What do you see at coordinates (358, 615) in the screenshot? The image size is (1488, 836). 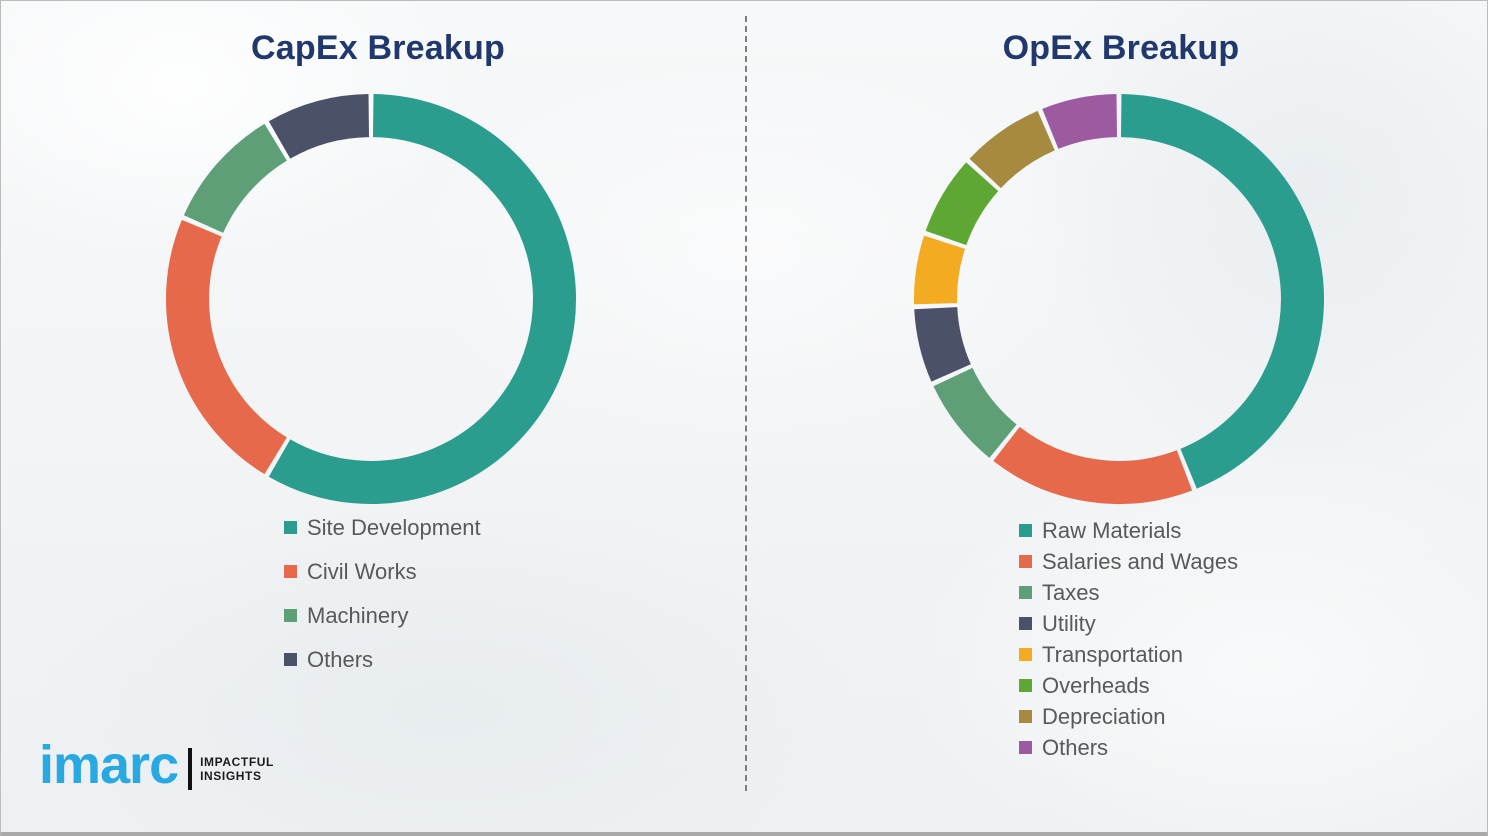 I see `legend-label: Machinery` at bounding box center [358, 615].